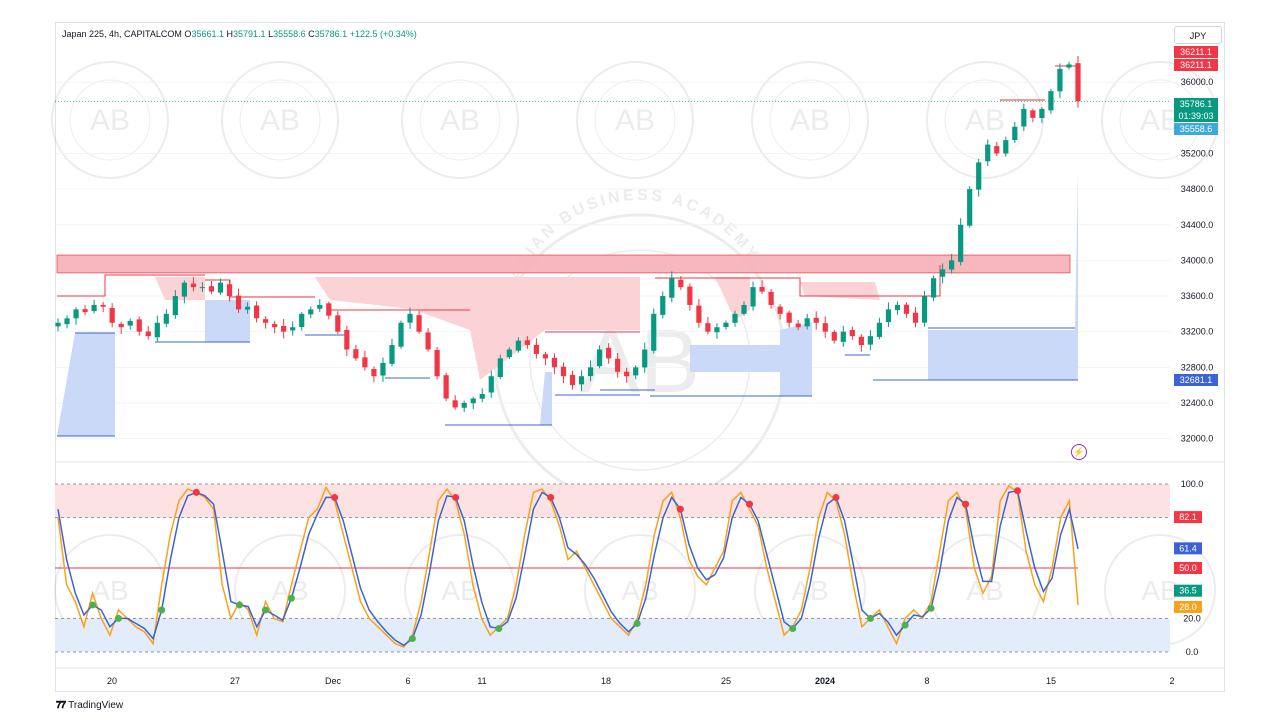 This screenshot has width=1280, height=720. Describe the element at coordinates (1192, 484) in the screenshot. I see `osc-tick-label: 100.0` at that location.